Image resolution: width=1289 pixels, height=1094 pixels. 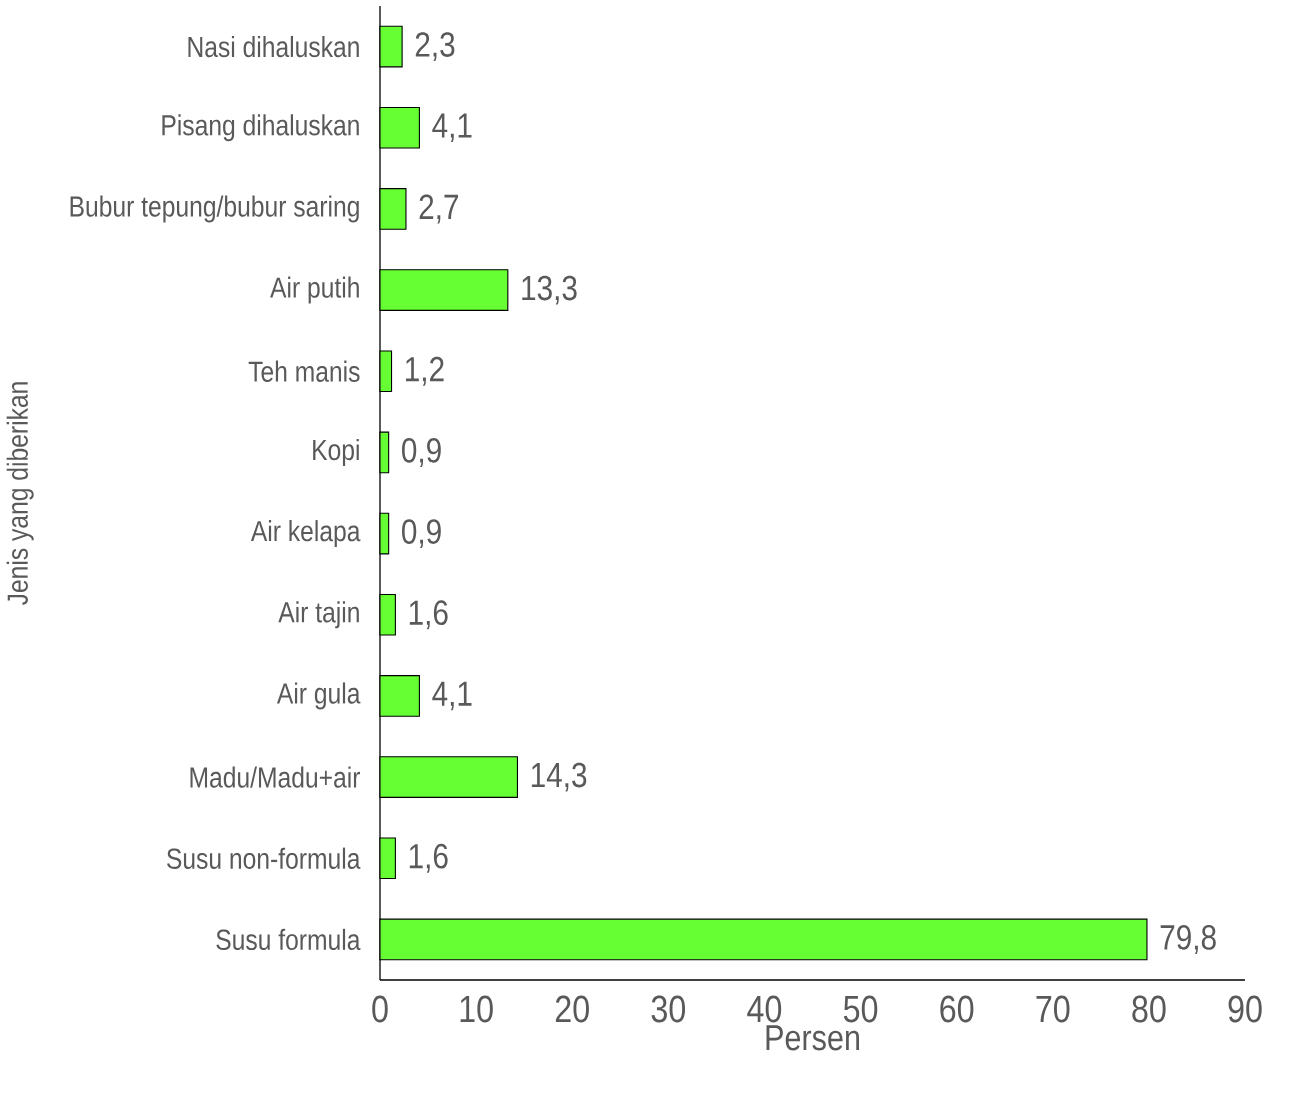 I want to click on y-tick-label: Madu/Madu+air, so click(x=275, y=777).